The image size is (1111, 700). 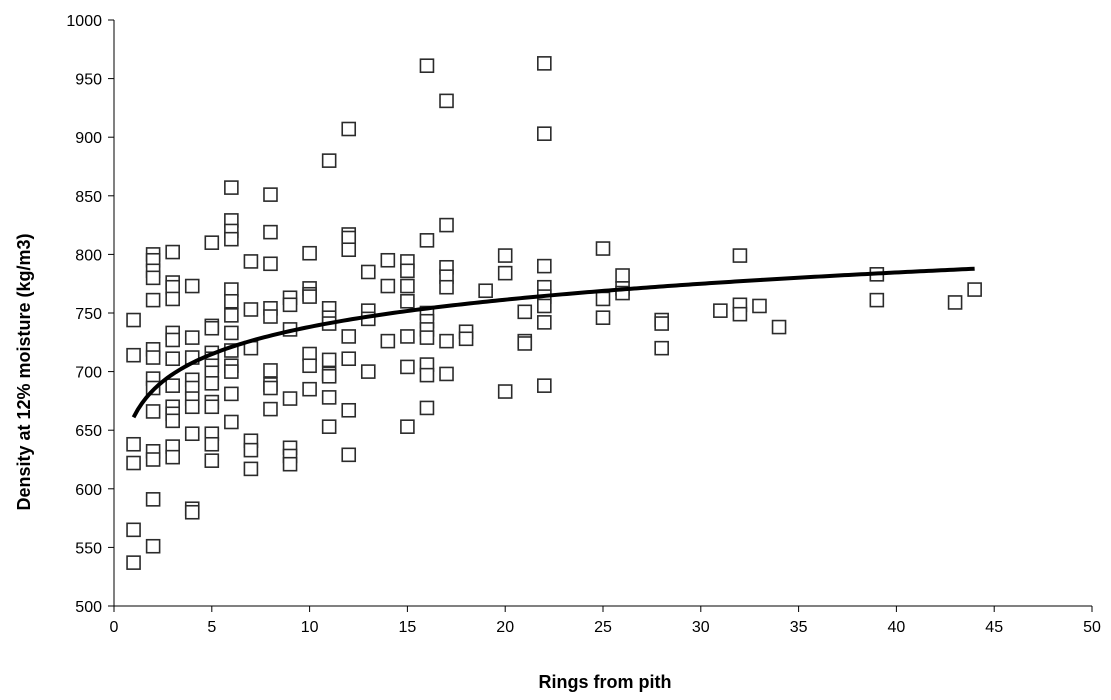 What do you see at coordinates (88, 373) in the screenshot?
I see `y-tick-label: 700` at bounding box center [88, 373].